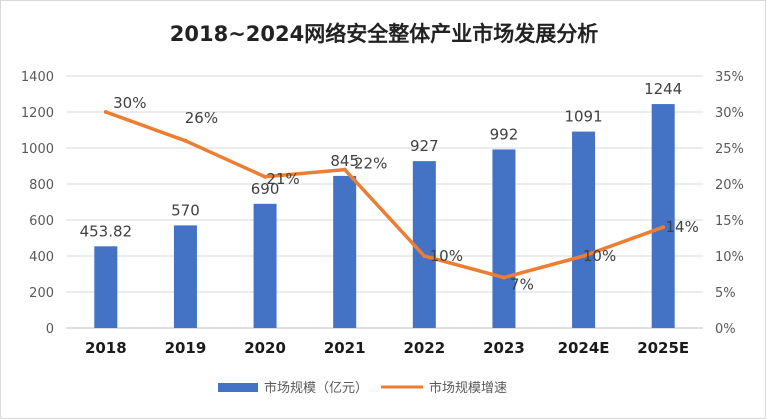  I want to click on left-axis: 0 200 400 600 800 1000 1200 1400, so click(37, 203).